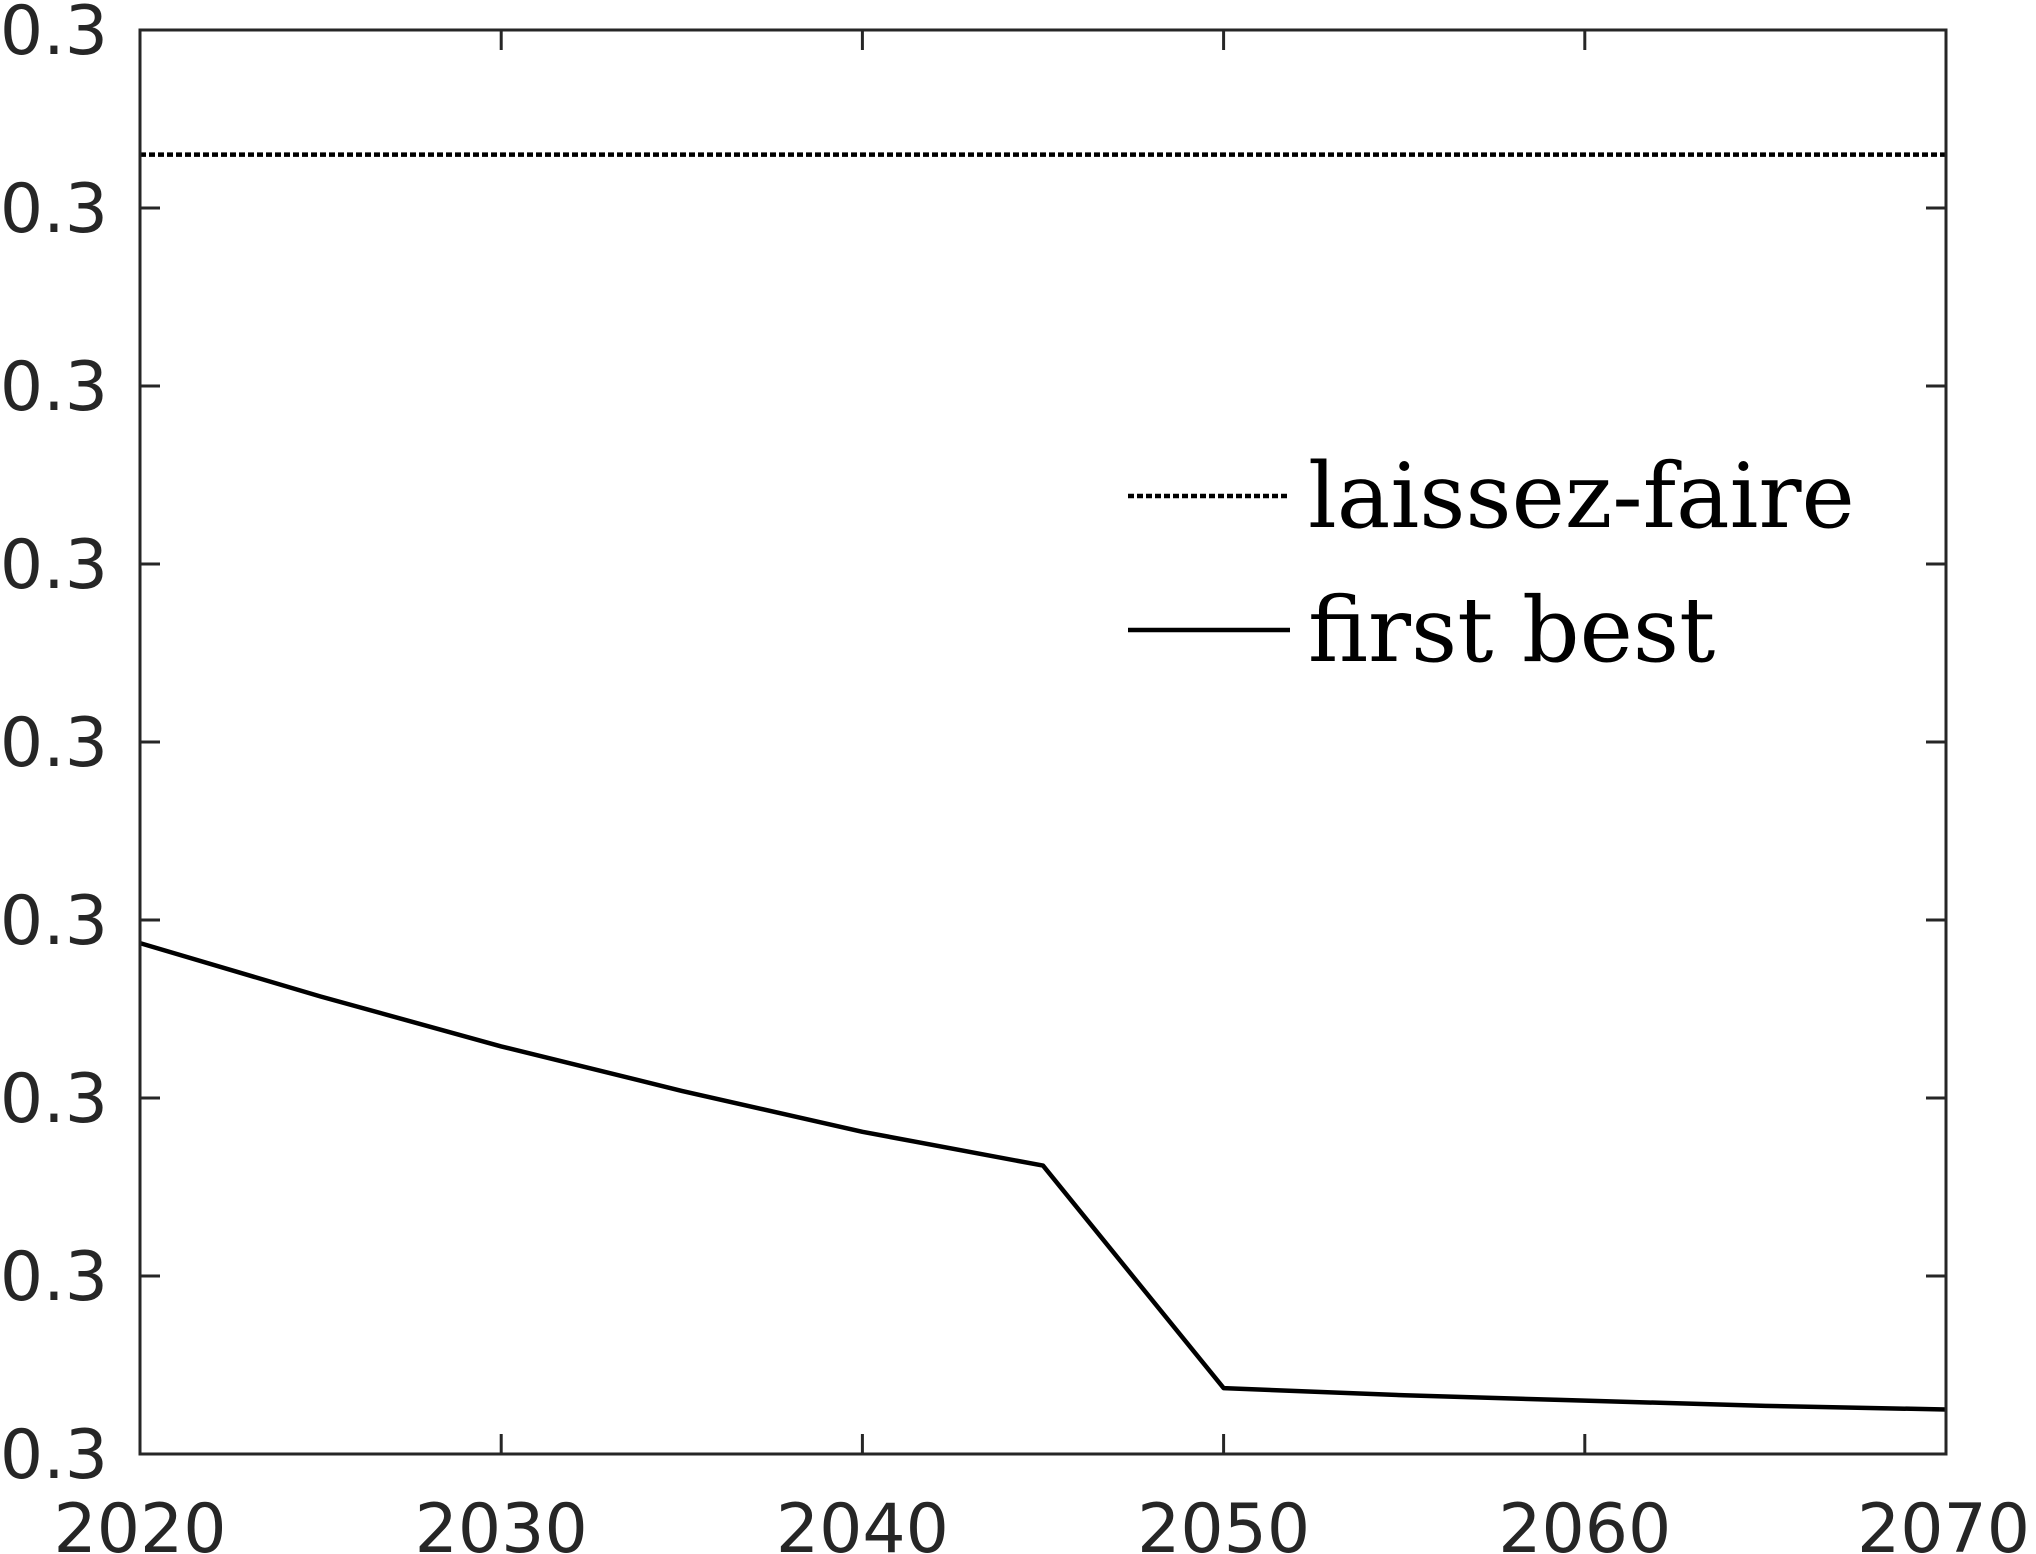 The width and height of the screenshot is (2036, 1554). I want to click on x-tick-label: 2030, so click(501, 1522).